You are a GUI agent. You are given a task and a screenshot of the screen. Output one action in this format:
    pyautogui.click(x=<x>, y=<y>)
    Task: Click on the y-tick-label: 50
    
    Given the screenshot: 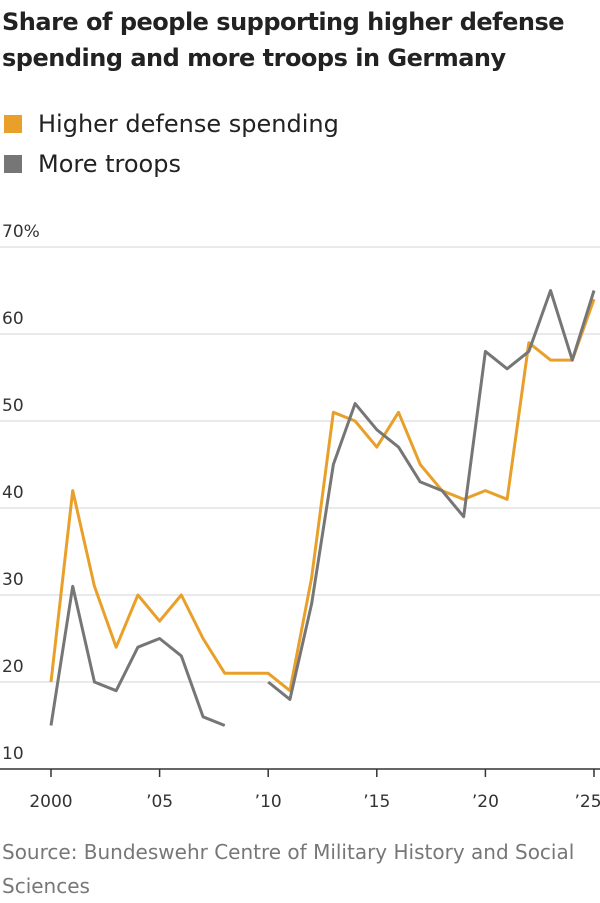 What is the action you would take?
    pyautogui.click(x=13, y=406)
    